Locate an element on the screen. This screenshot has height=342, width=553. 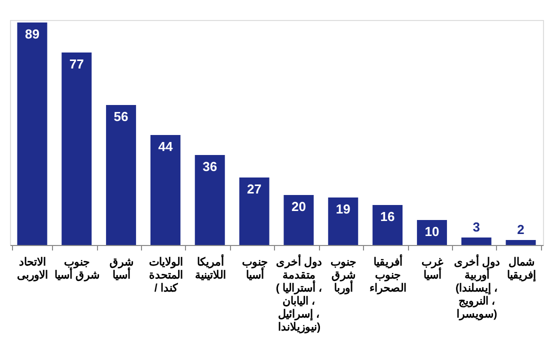
x-tick-label: جنوب شرق أوربا is located at coordinates (343, 275).